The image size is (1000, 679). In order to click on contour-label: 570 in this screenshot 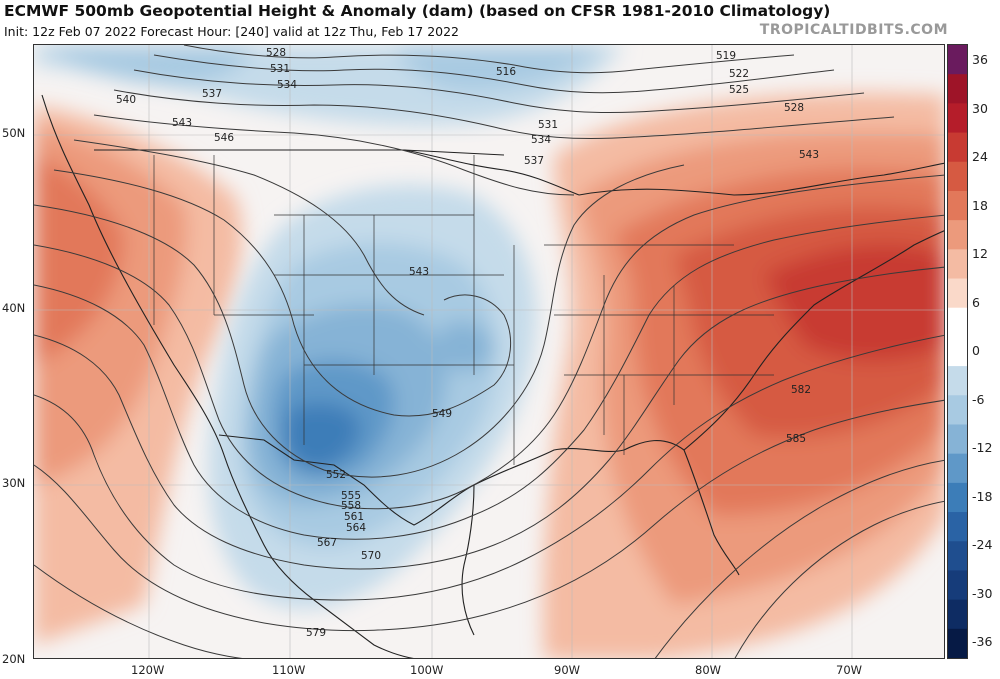, I will do `click(371, 556)`.